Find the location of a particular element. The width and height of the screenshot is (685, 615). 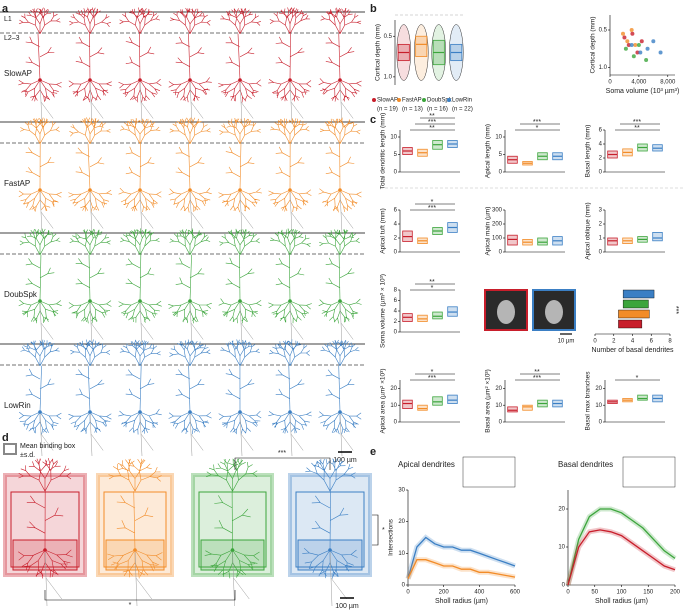

inset-frame is located at coordinates (649, 472).